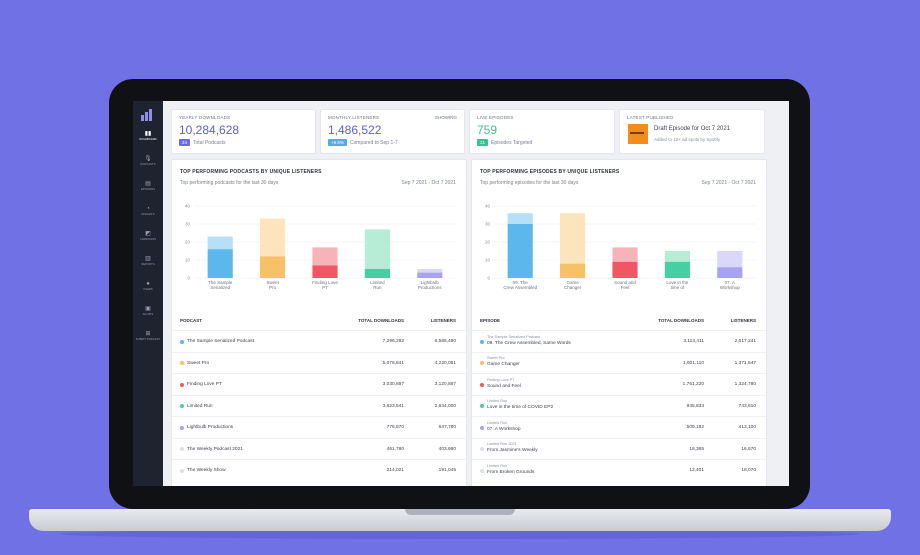 This screenshot has height=555, width=920. Describe the element at coordinates (200, 406) in the screenshot. I see `podcast-name: Limited Run` at that location.